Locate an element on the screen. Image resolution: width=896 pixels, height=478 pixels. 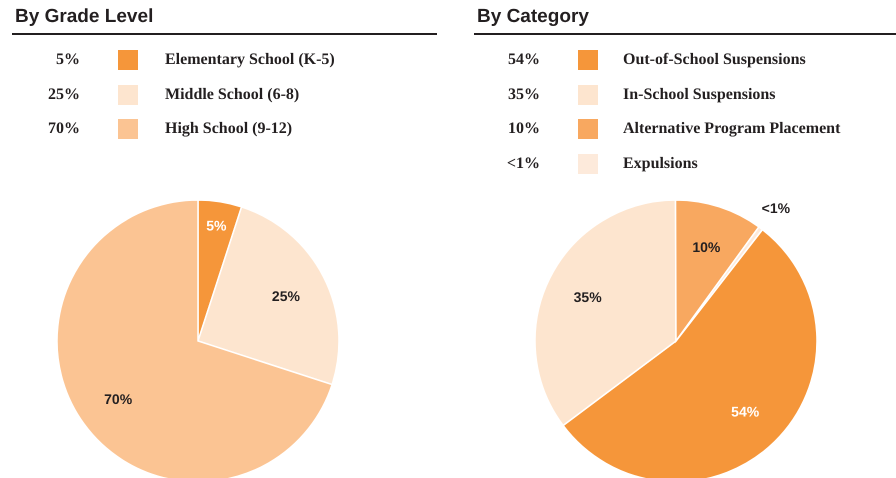
legend-label: Alternative Program Placement is located at coordinates (731, 129).